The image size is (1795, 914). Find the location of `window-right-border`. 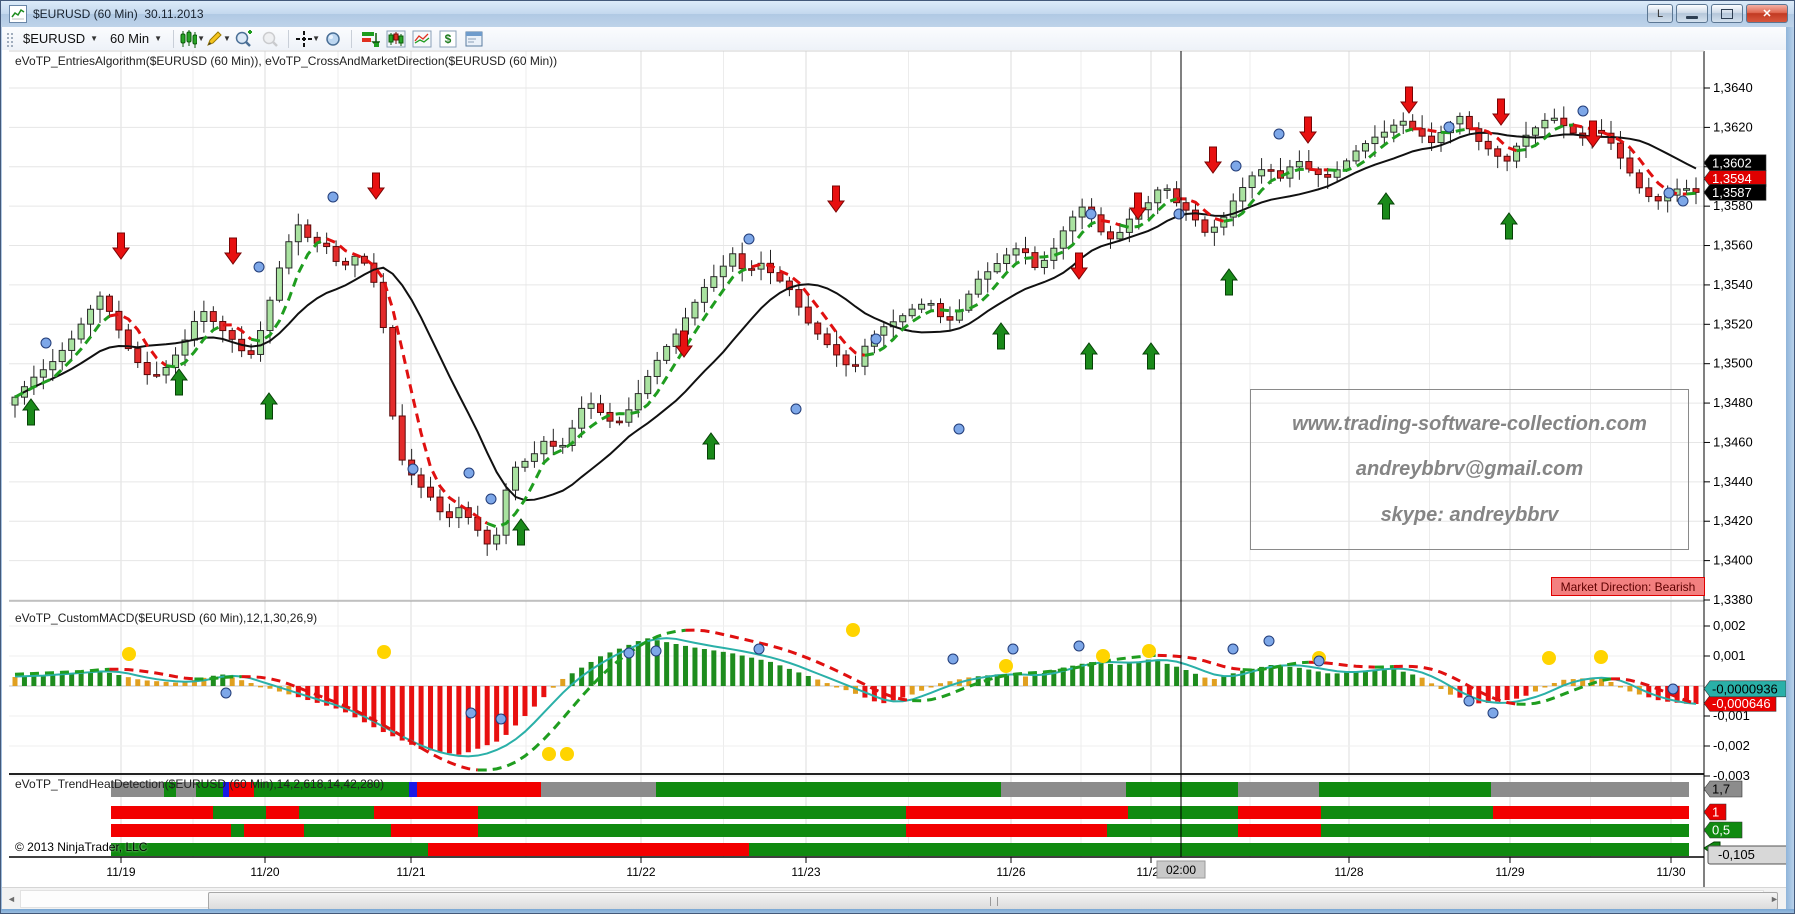

window-right-border is located at coordinates (1790, 468).